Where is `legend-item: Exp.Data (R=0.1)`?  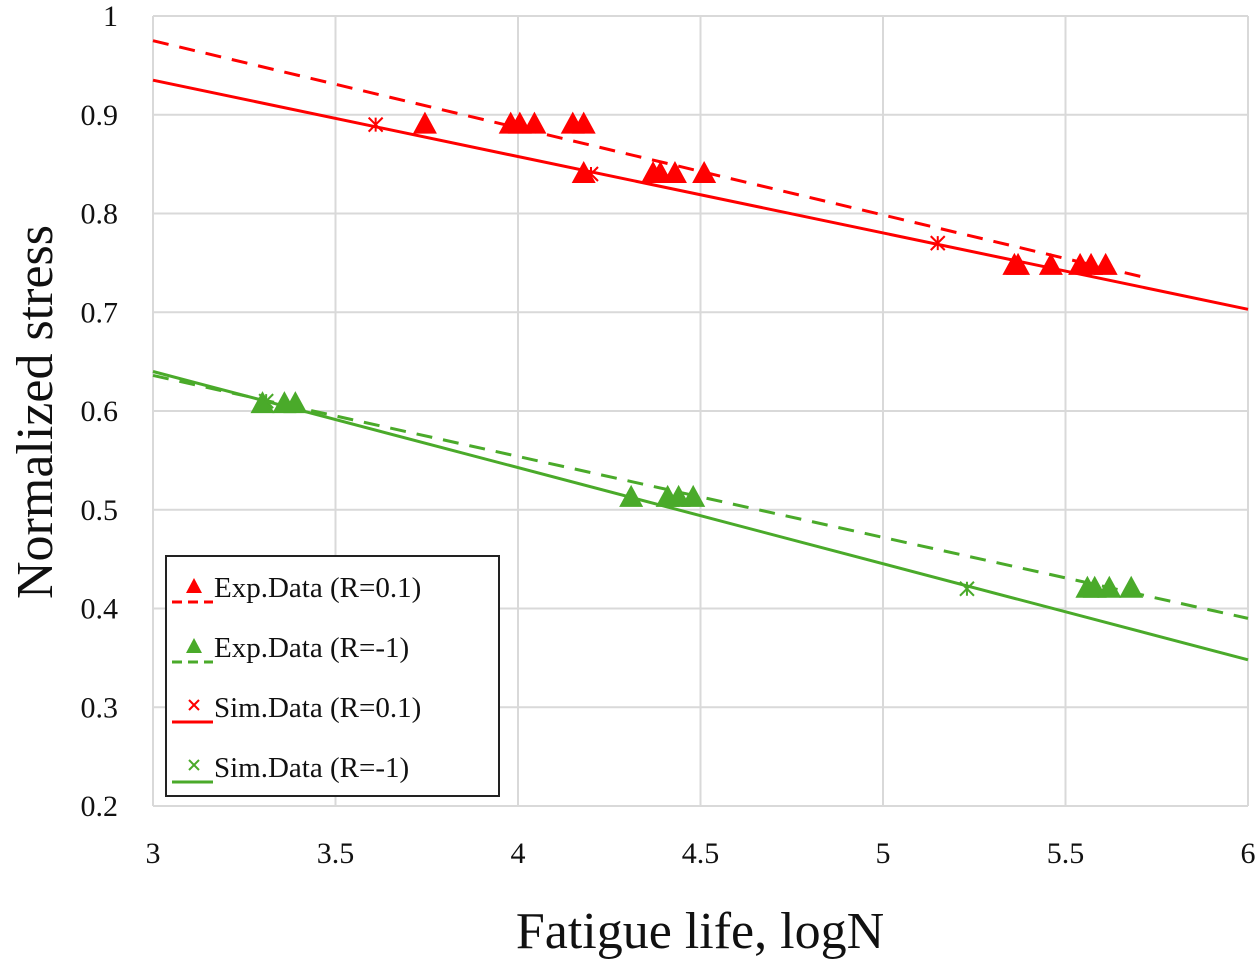 legend-item: Exp.Data (R=0.1) is located at coordinates (296, 588).